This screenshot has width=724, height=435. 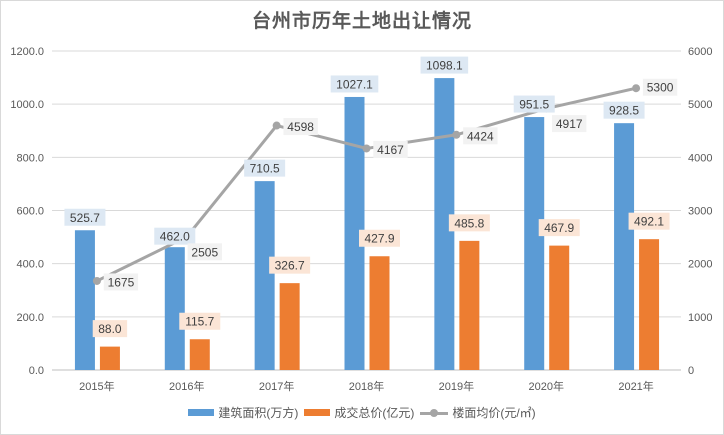 I want to click on data-label-area: 1098.1, so click(x=444, y=66).